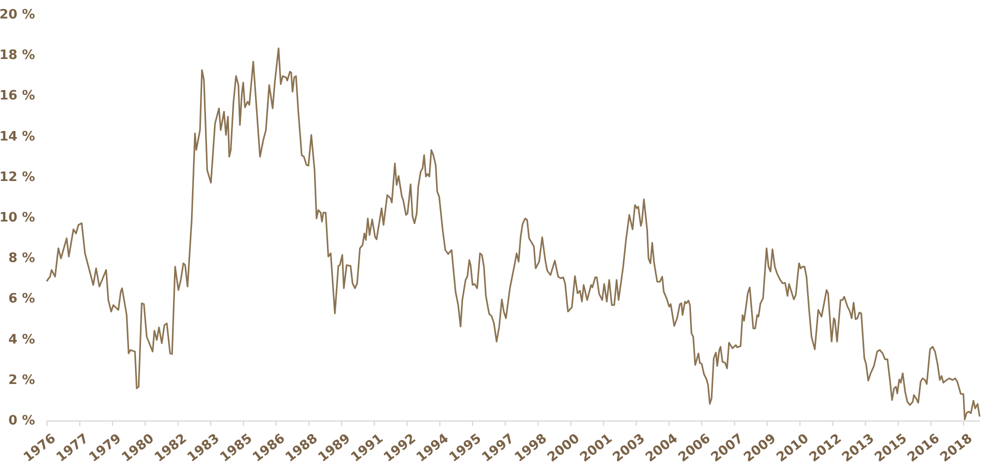 This screenshot has height=467, width=1000. What do you see at coordinates (21, 258) in the screenshot?
I see `y-tick-label: 8 %` at bounding box center [21, 258].